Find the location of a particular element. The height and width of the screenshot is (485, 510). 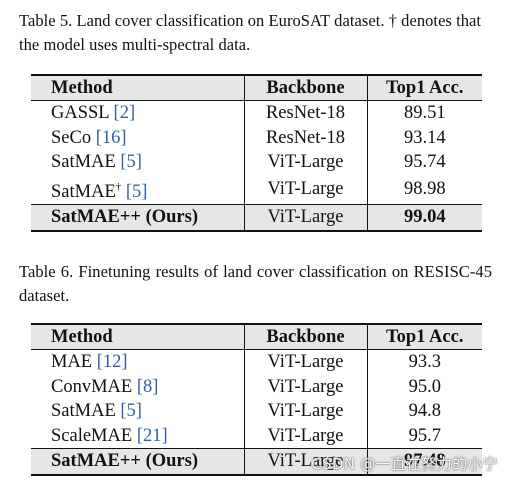

accuracy-cell: 93.14 is located at coordinates (424, 137).